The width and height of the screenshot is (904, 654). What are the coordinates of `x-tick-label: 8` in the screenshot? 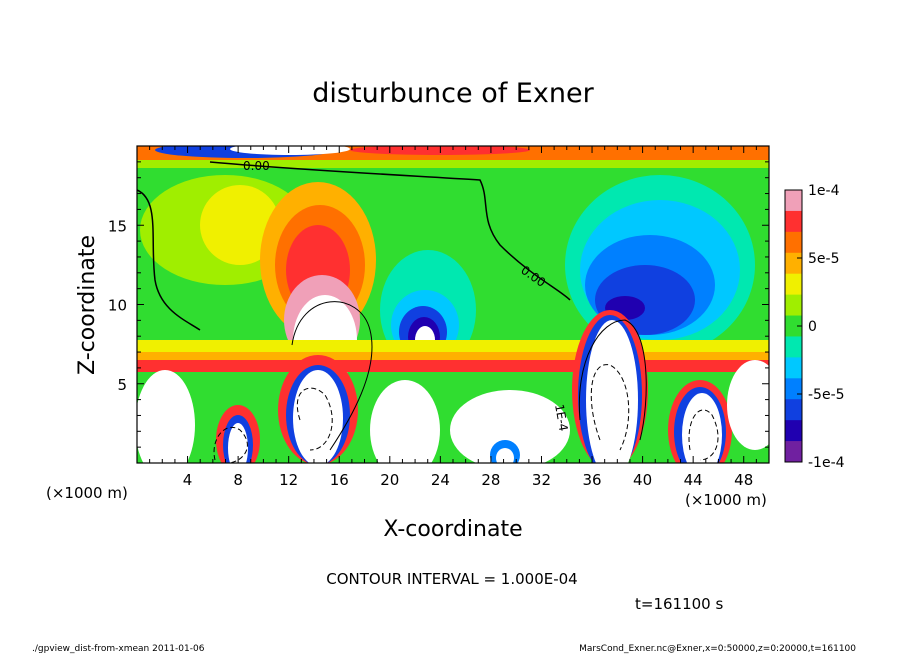 It's located at (238, 480).